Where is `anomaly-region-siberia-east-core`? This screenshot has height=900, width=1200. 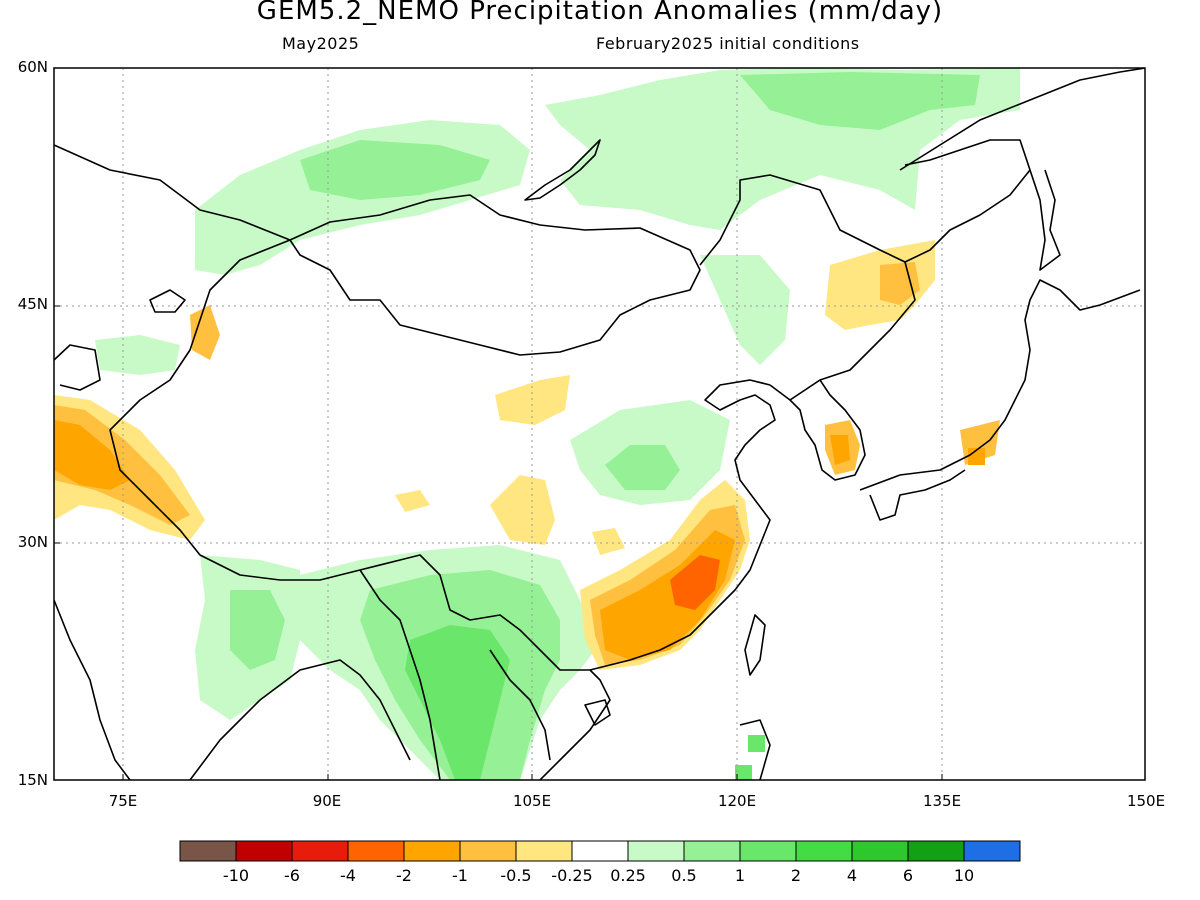
anomaly-region-siberia-east-core is located at coordinates (860, 101).